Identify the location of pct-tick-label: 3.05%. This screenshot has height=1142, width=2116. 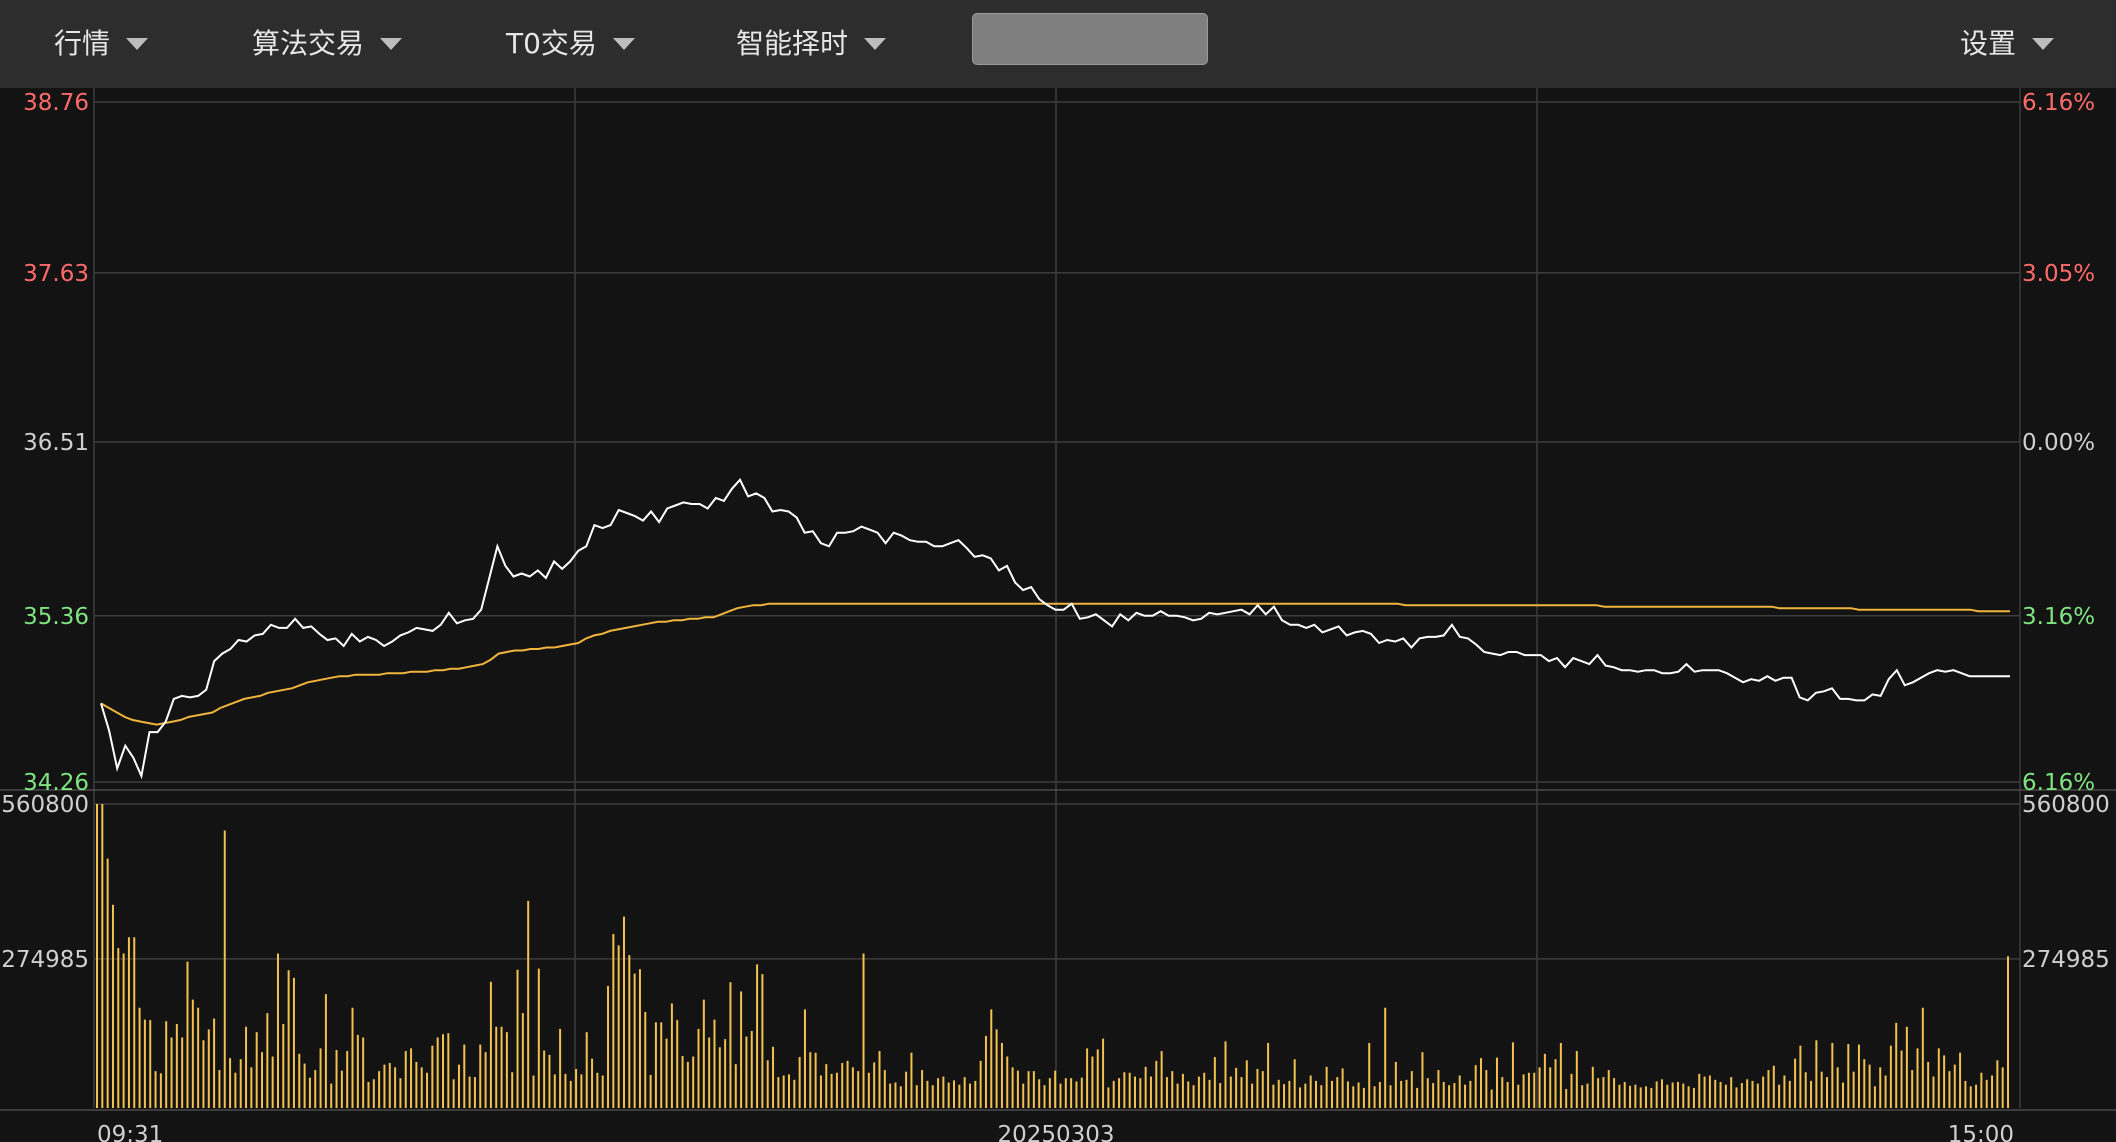
(2058, 274).